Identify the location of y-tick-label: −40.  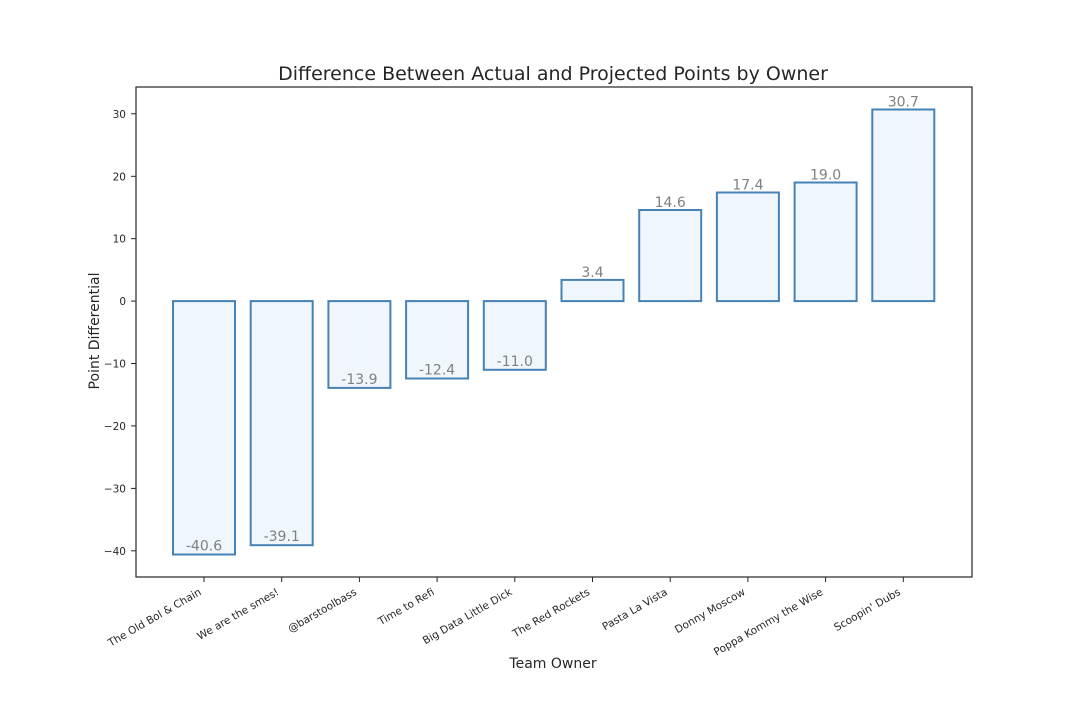
(115, 552).